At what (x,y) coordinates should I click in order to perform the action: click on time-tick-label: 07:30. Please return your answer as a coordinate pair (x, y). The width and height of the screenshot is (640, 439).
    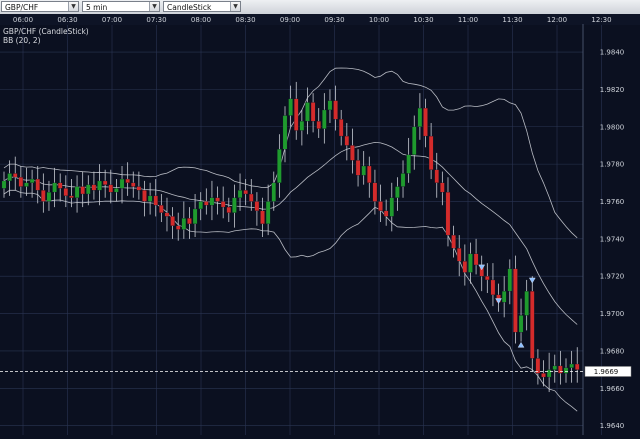
    Looking at the image, I should click on (156, 20).